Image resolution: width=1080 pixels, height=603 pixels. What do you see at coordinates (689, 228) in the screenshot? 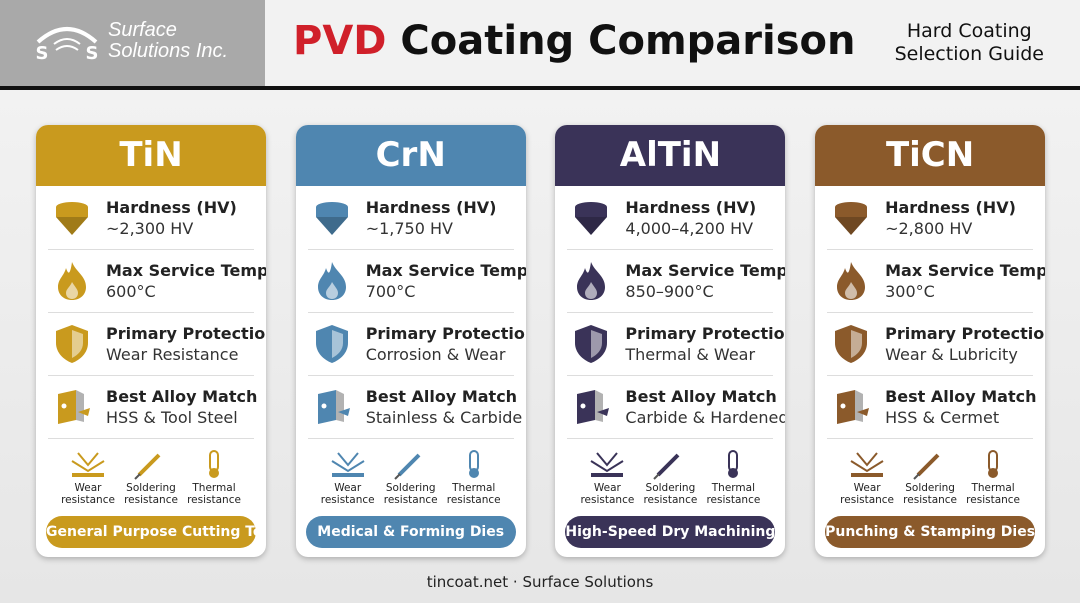
I see `row-value: 4,000–4,200 HV` at bounding box center [689, 228].